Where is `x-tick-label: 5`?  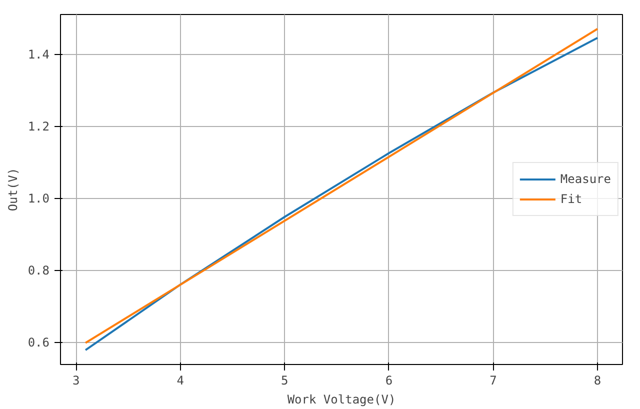
x-tick-label: 5 is located at coordinates (284, 381).